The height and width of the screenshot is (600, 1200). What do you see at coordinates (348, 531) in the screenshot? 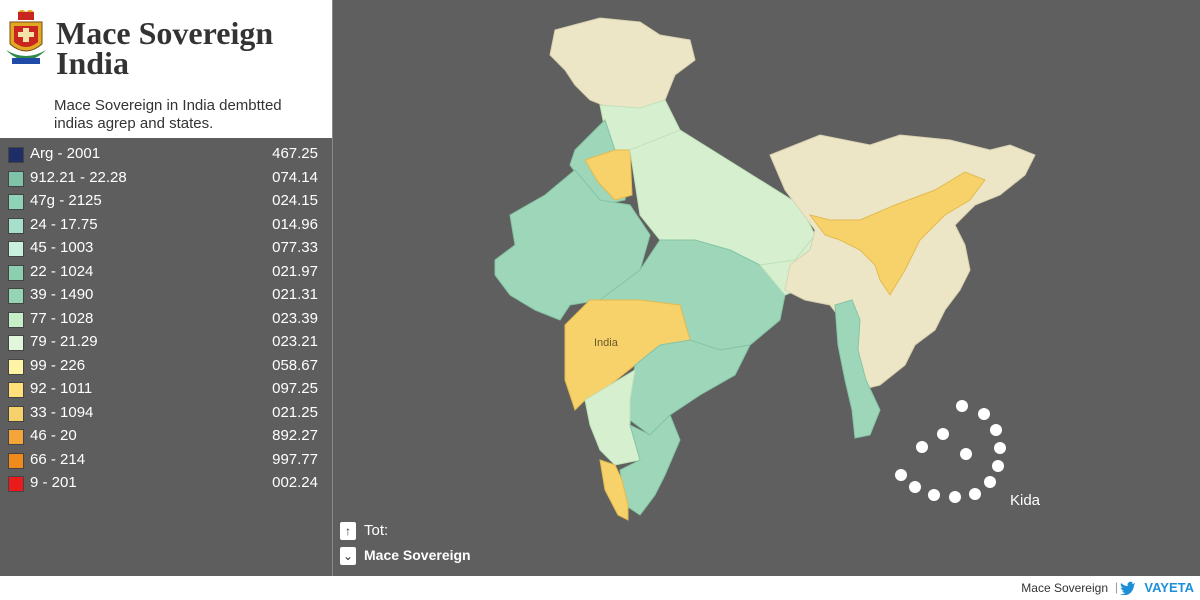
I see `arrow-up-icon: ↑` at bounding box center [348, 531].